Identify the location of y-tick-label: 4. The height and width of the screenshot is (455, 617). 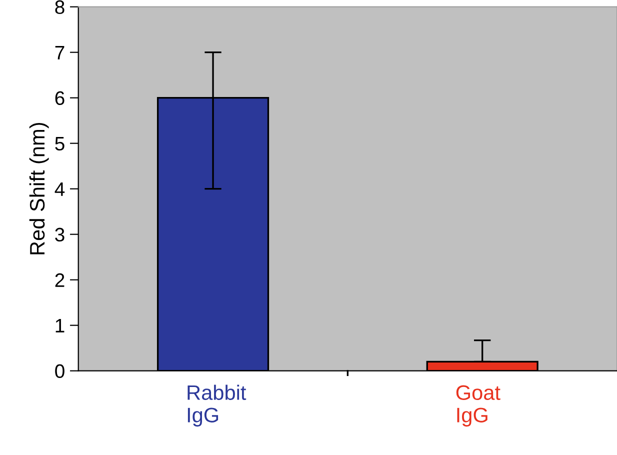
(59, 189).